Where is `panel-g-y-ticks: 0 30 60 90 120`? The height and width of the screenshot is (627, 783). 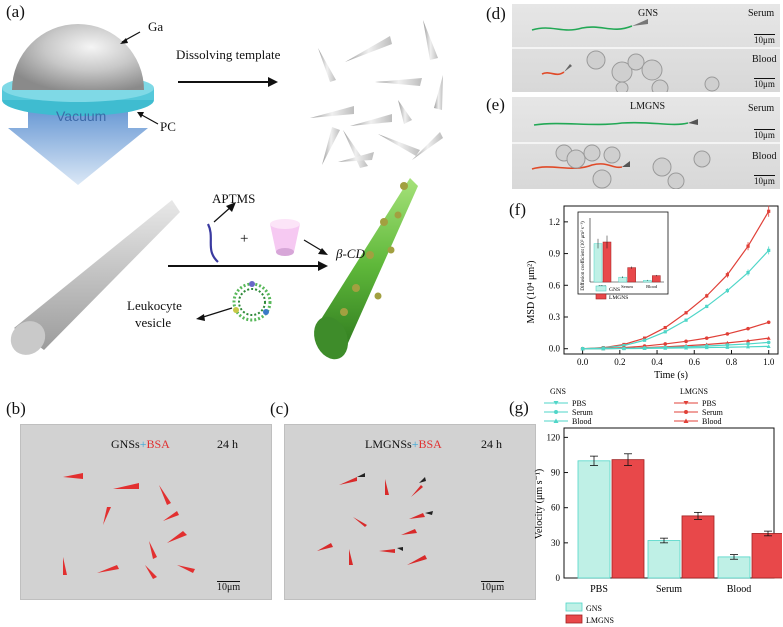 panel-g-y-ticks: 0 30 60 90 120 is located at coordinates (557, 507).